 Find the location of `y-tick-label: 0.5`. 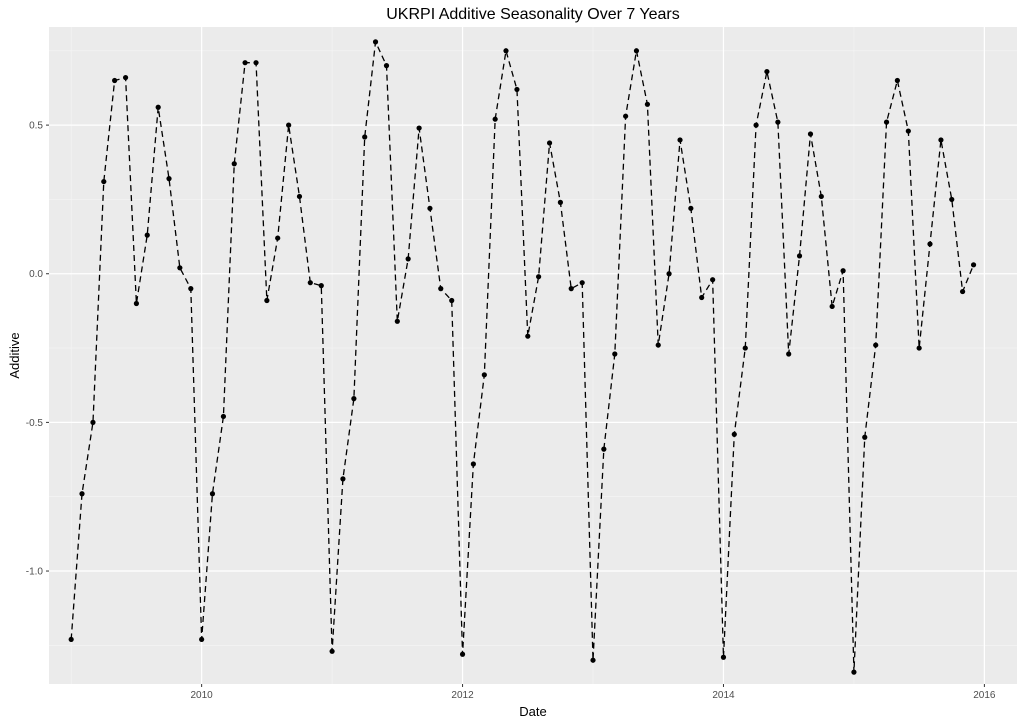

y-tick-label: 0.5 is located at coordinates (36, 126).